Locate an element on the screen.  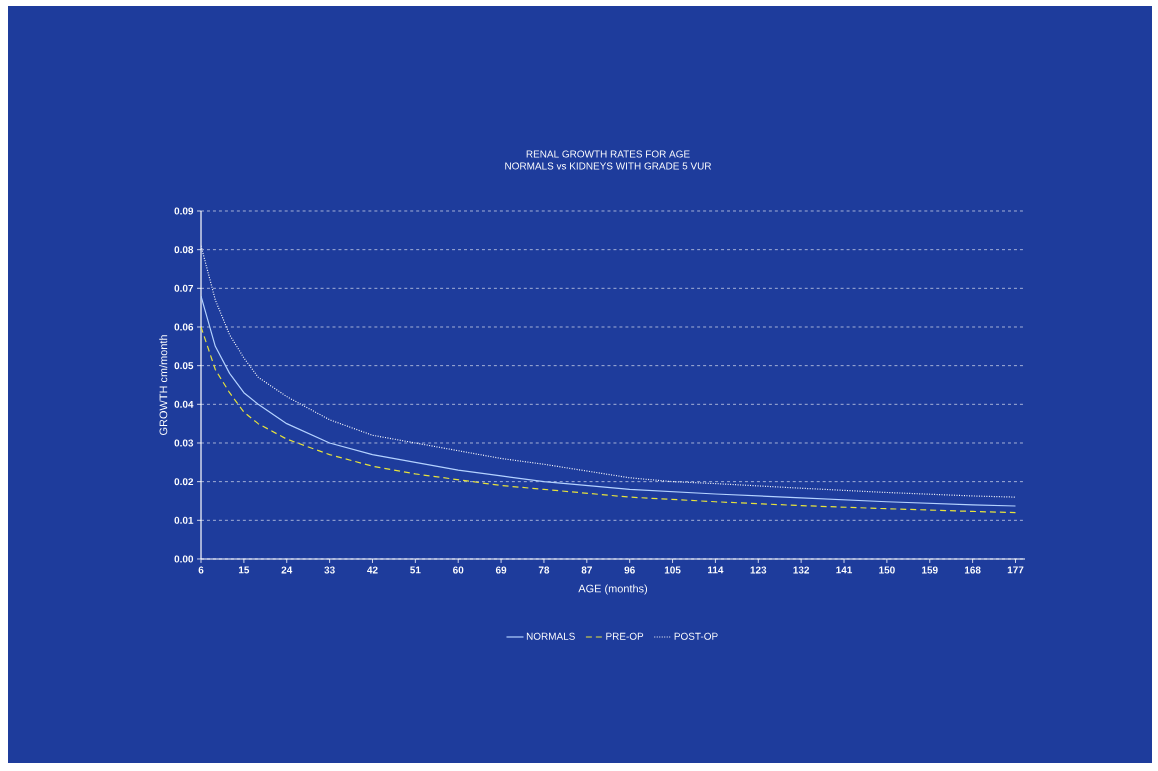
y-tick-label: 0.03 is located at coordinates (184, 443).